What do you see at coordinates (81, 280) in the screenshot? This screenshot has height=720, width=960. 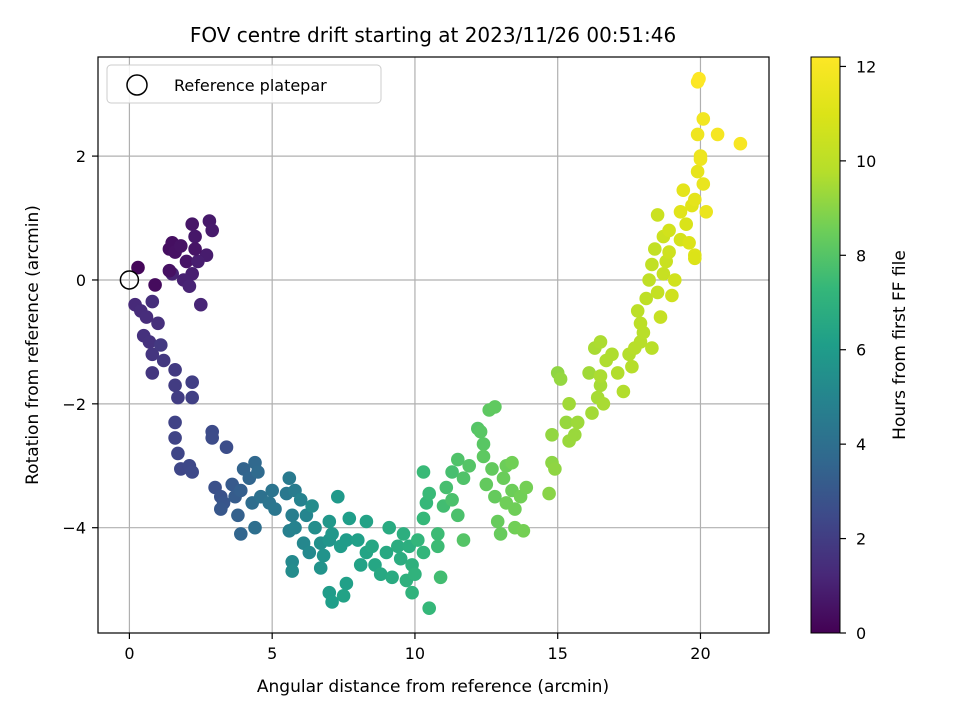 I see `y-tick-label: 0` at bounding box center [81, 280].